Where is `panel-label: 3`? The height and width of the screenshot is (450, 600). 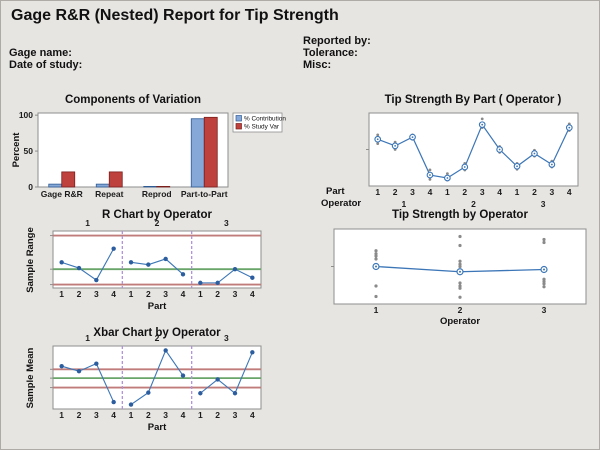
panel-label: 3 is located at coordinates (226, 223).